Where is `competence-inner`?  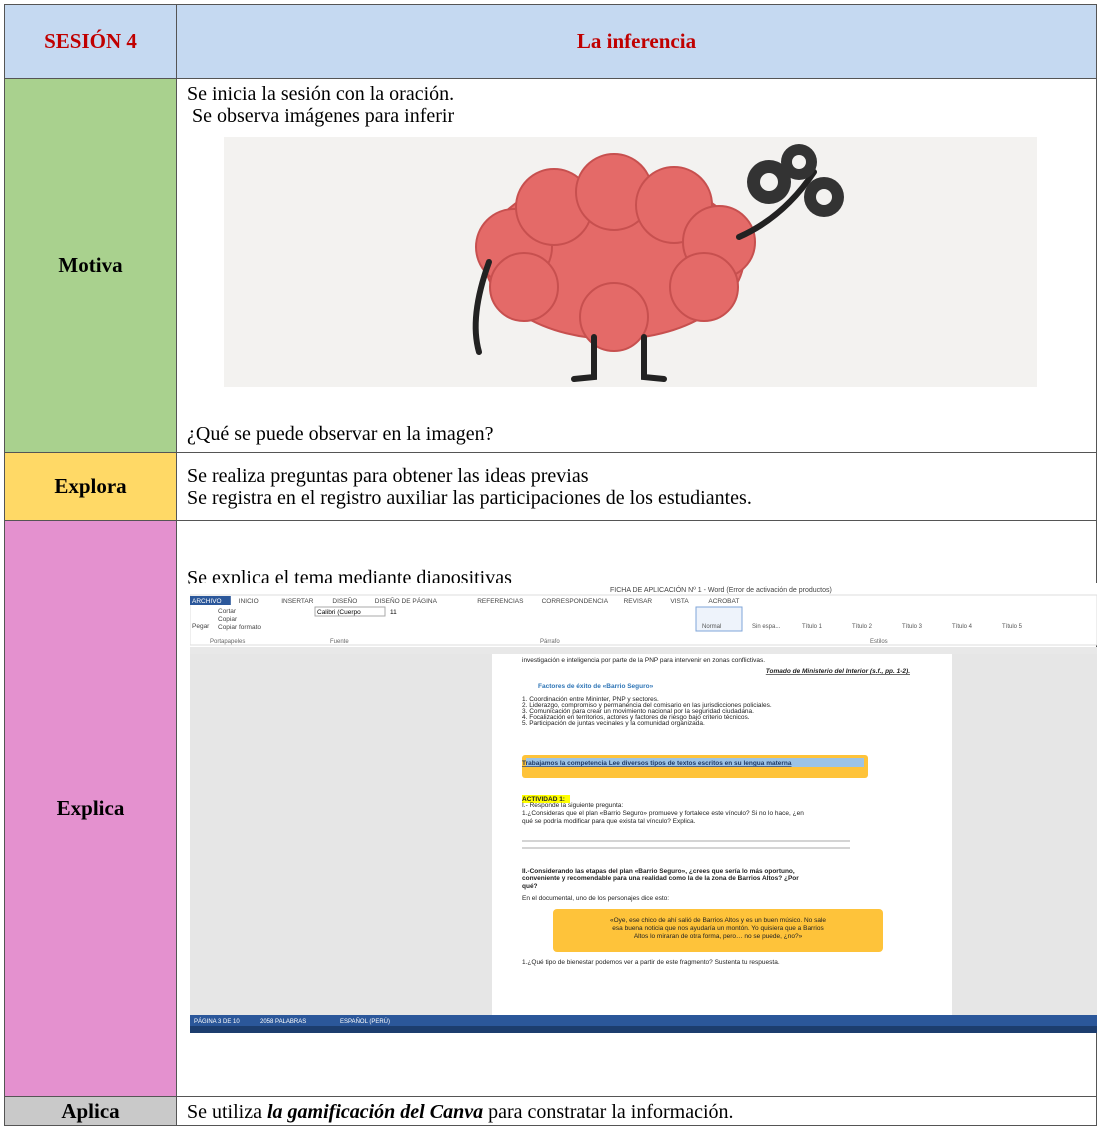
competence-inner is located at coordinates (695, 762).